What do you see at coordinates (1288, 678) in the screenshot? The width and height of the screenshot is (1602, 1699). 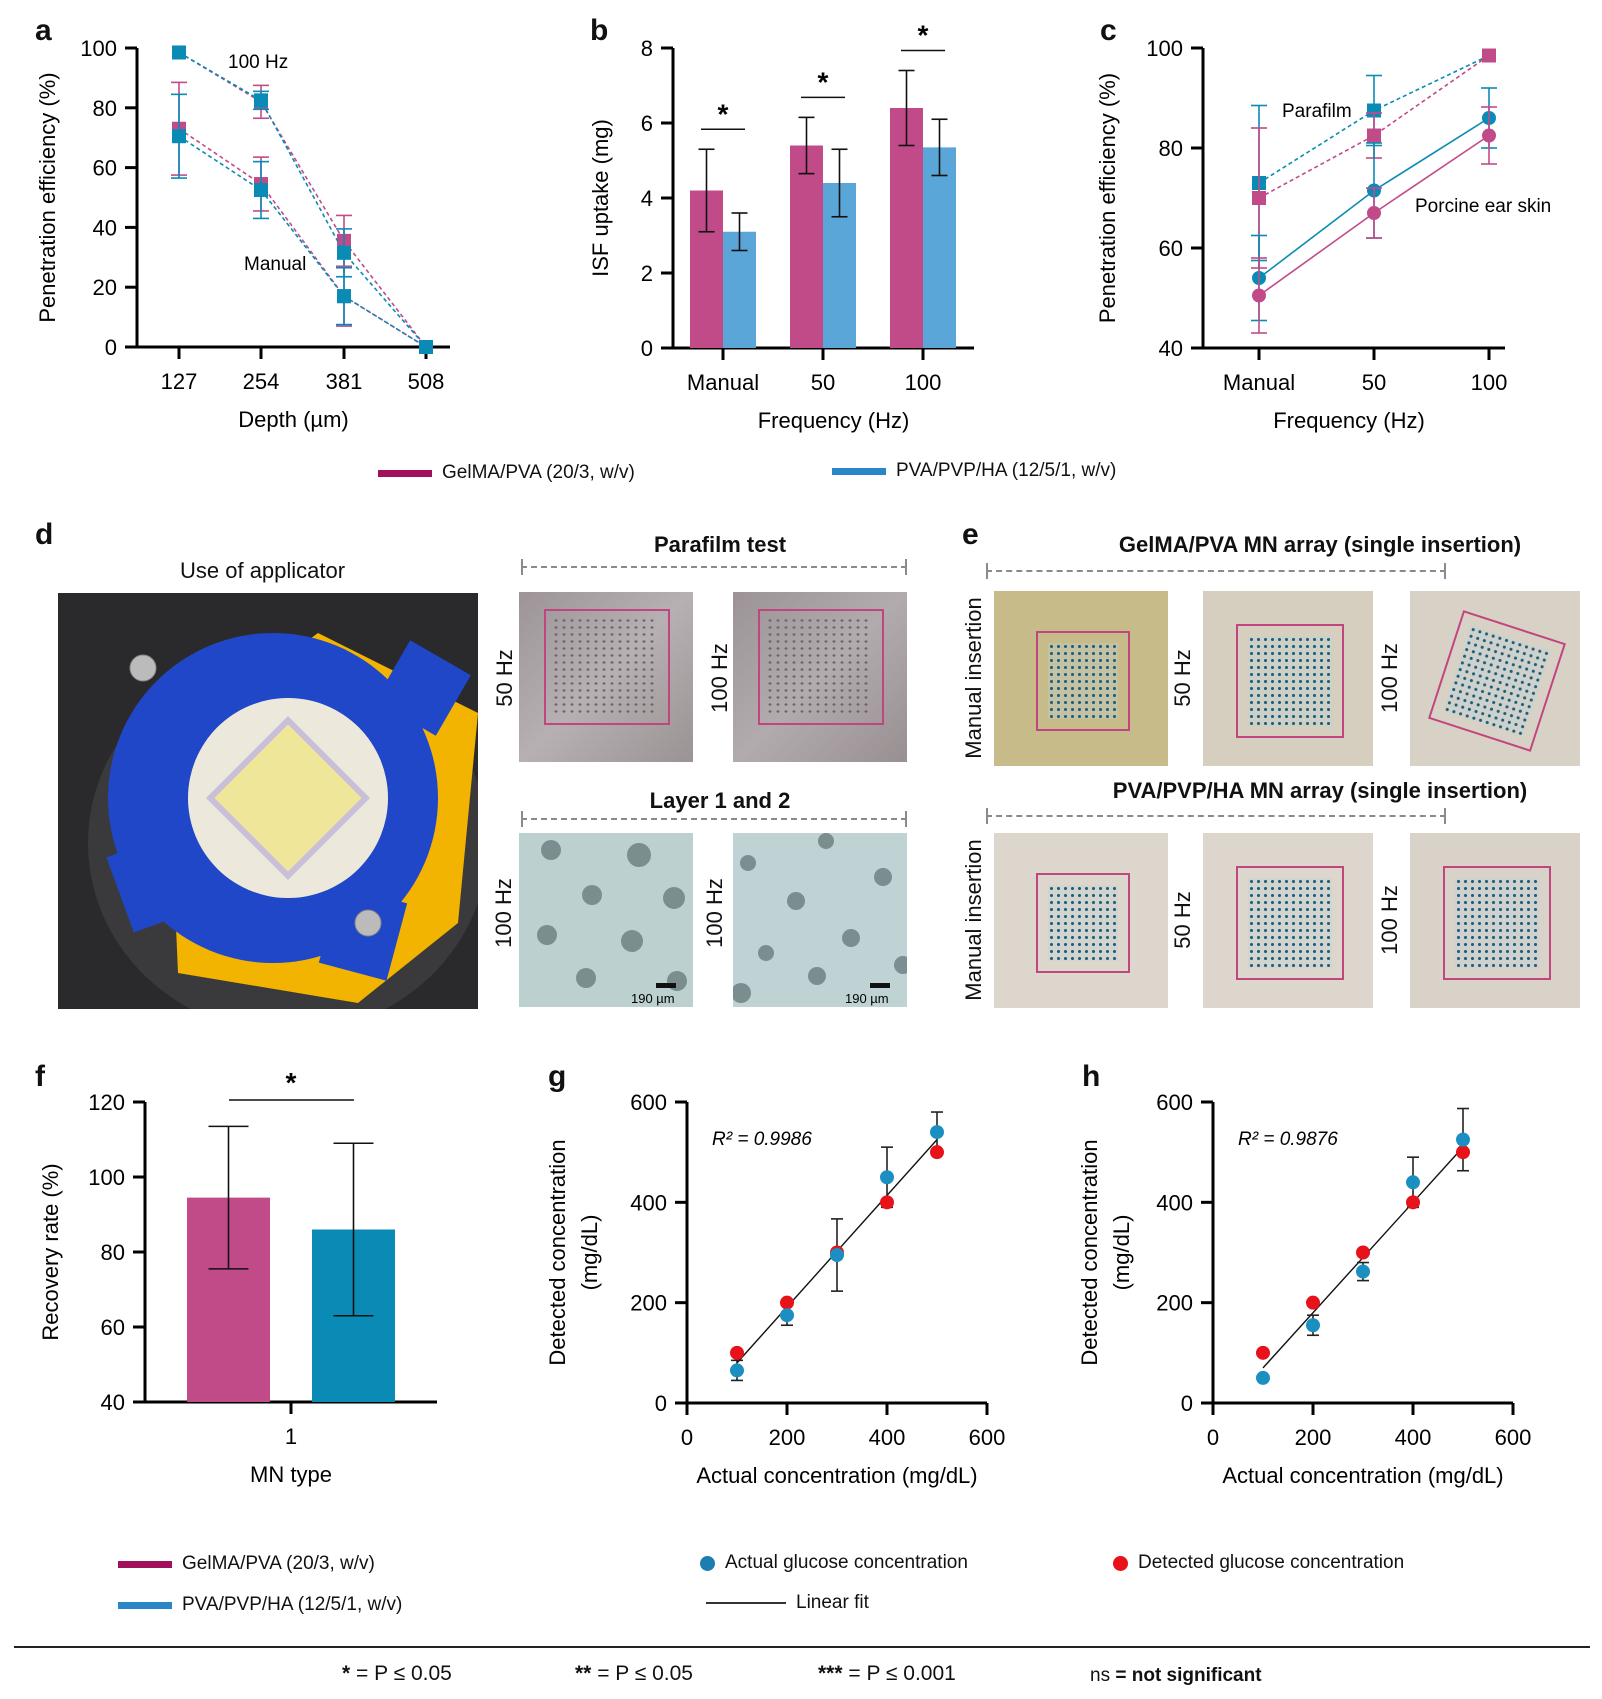 I see `mn-array-photo-row1-50hz` at bounding box center [1288, 678].